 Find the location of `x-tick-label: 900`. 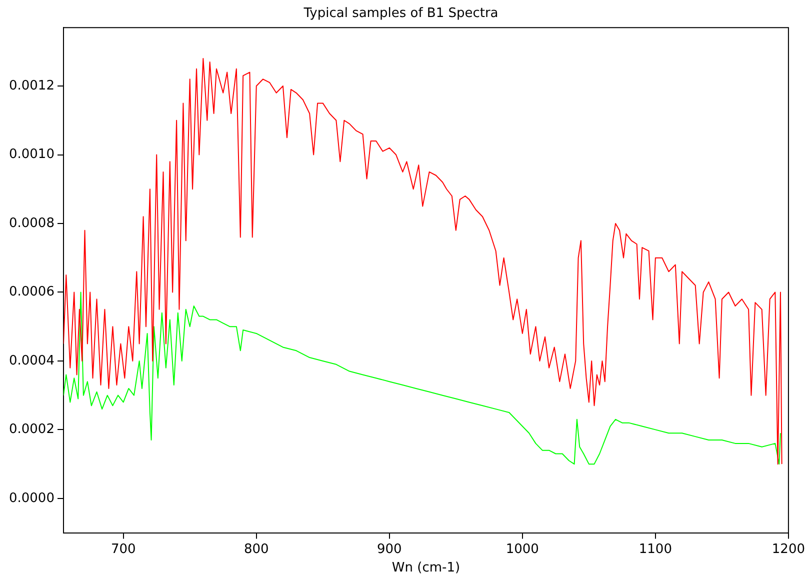

x-tick-label: 900 is located at coordinates (389, 549).